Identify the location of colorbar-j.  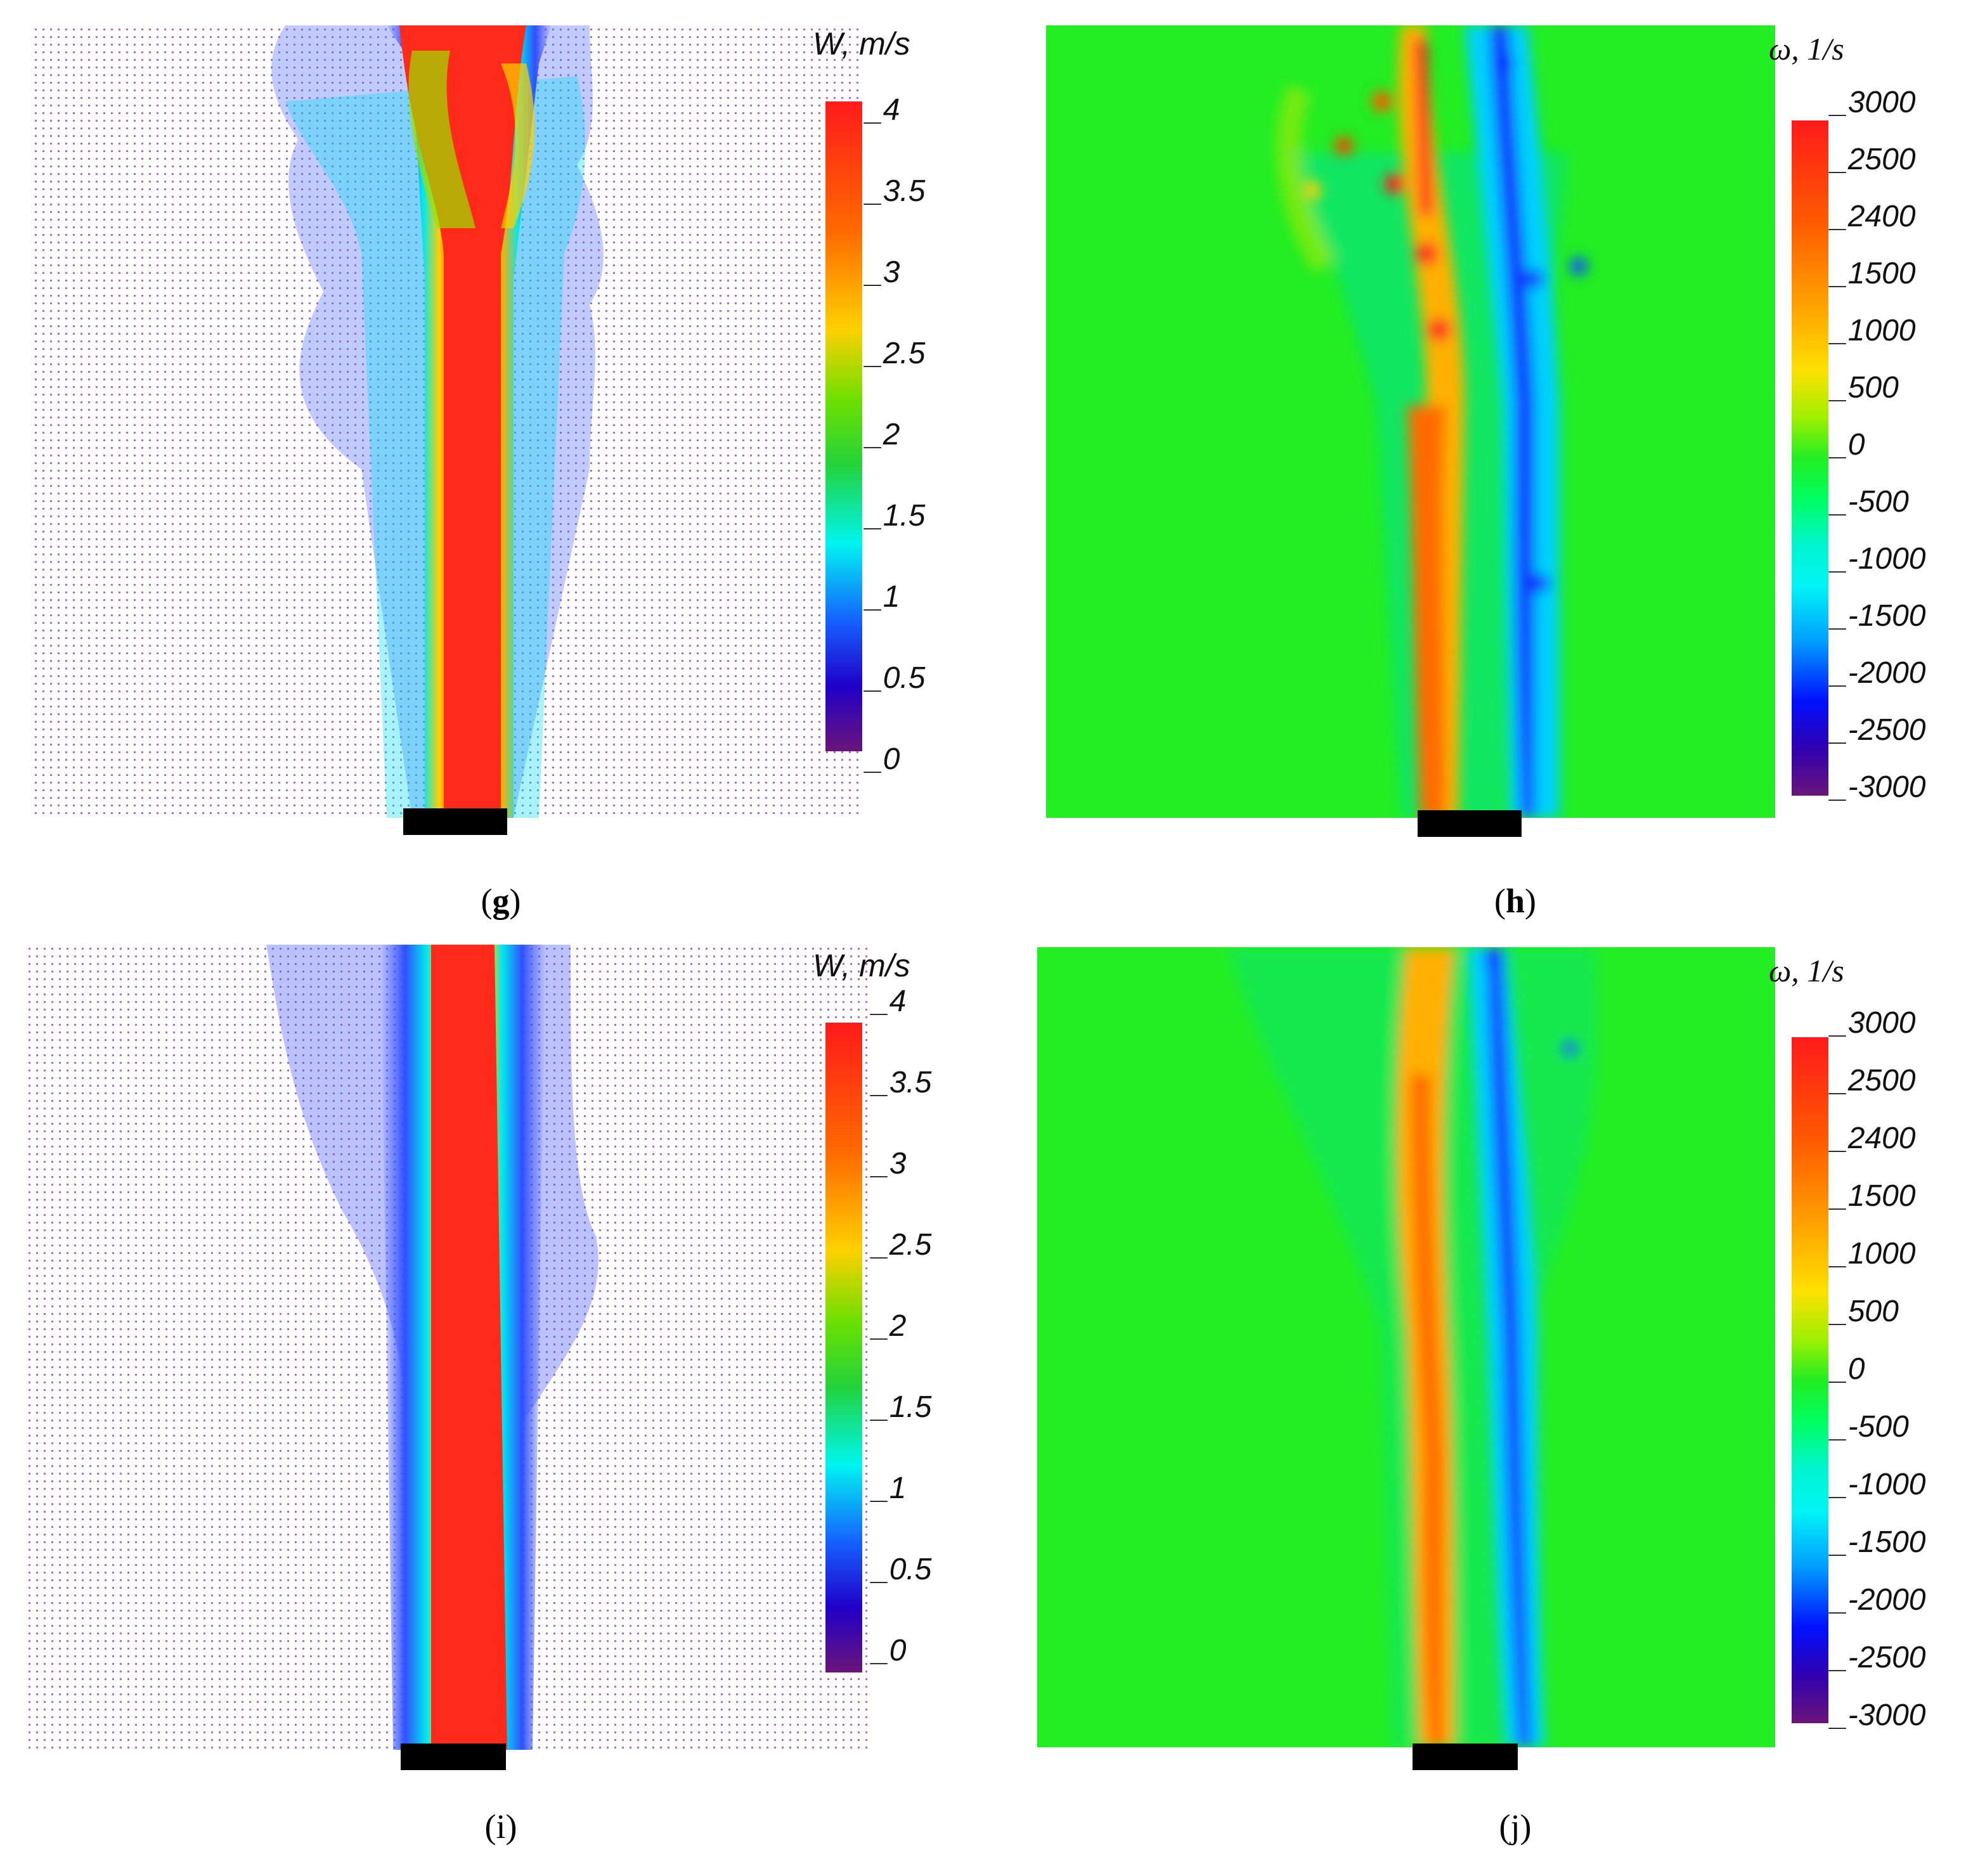
(1810, 1380).